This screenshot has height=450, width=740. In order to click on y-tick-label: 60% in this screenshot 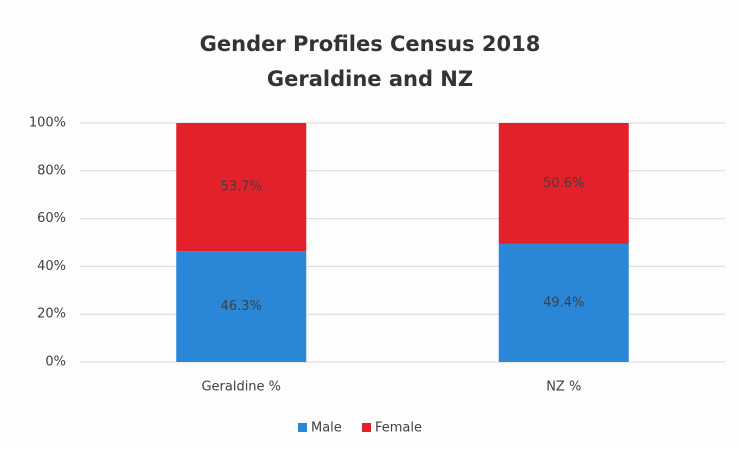, I will do `click(51, 218)`.